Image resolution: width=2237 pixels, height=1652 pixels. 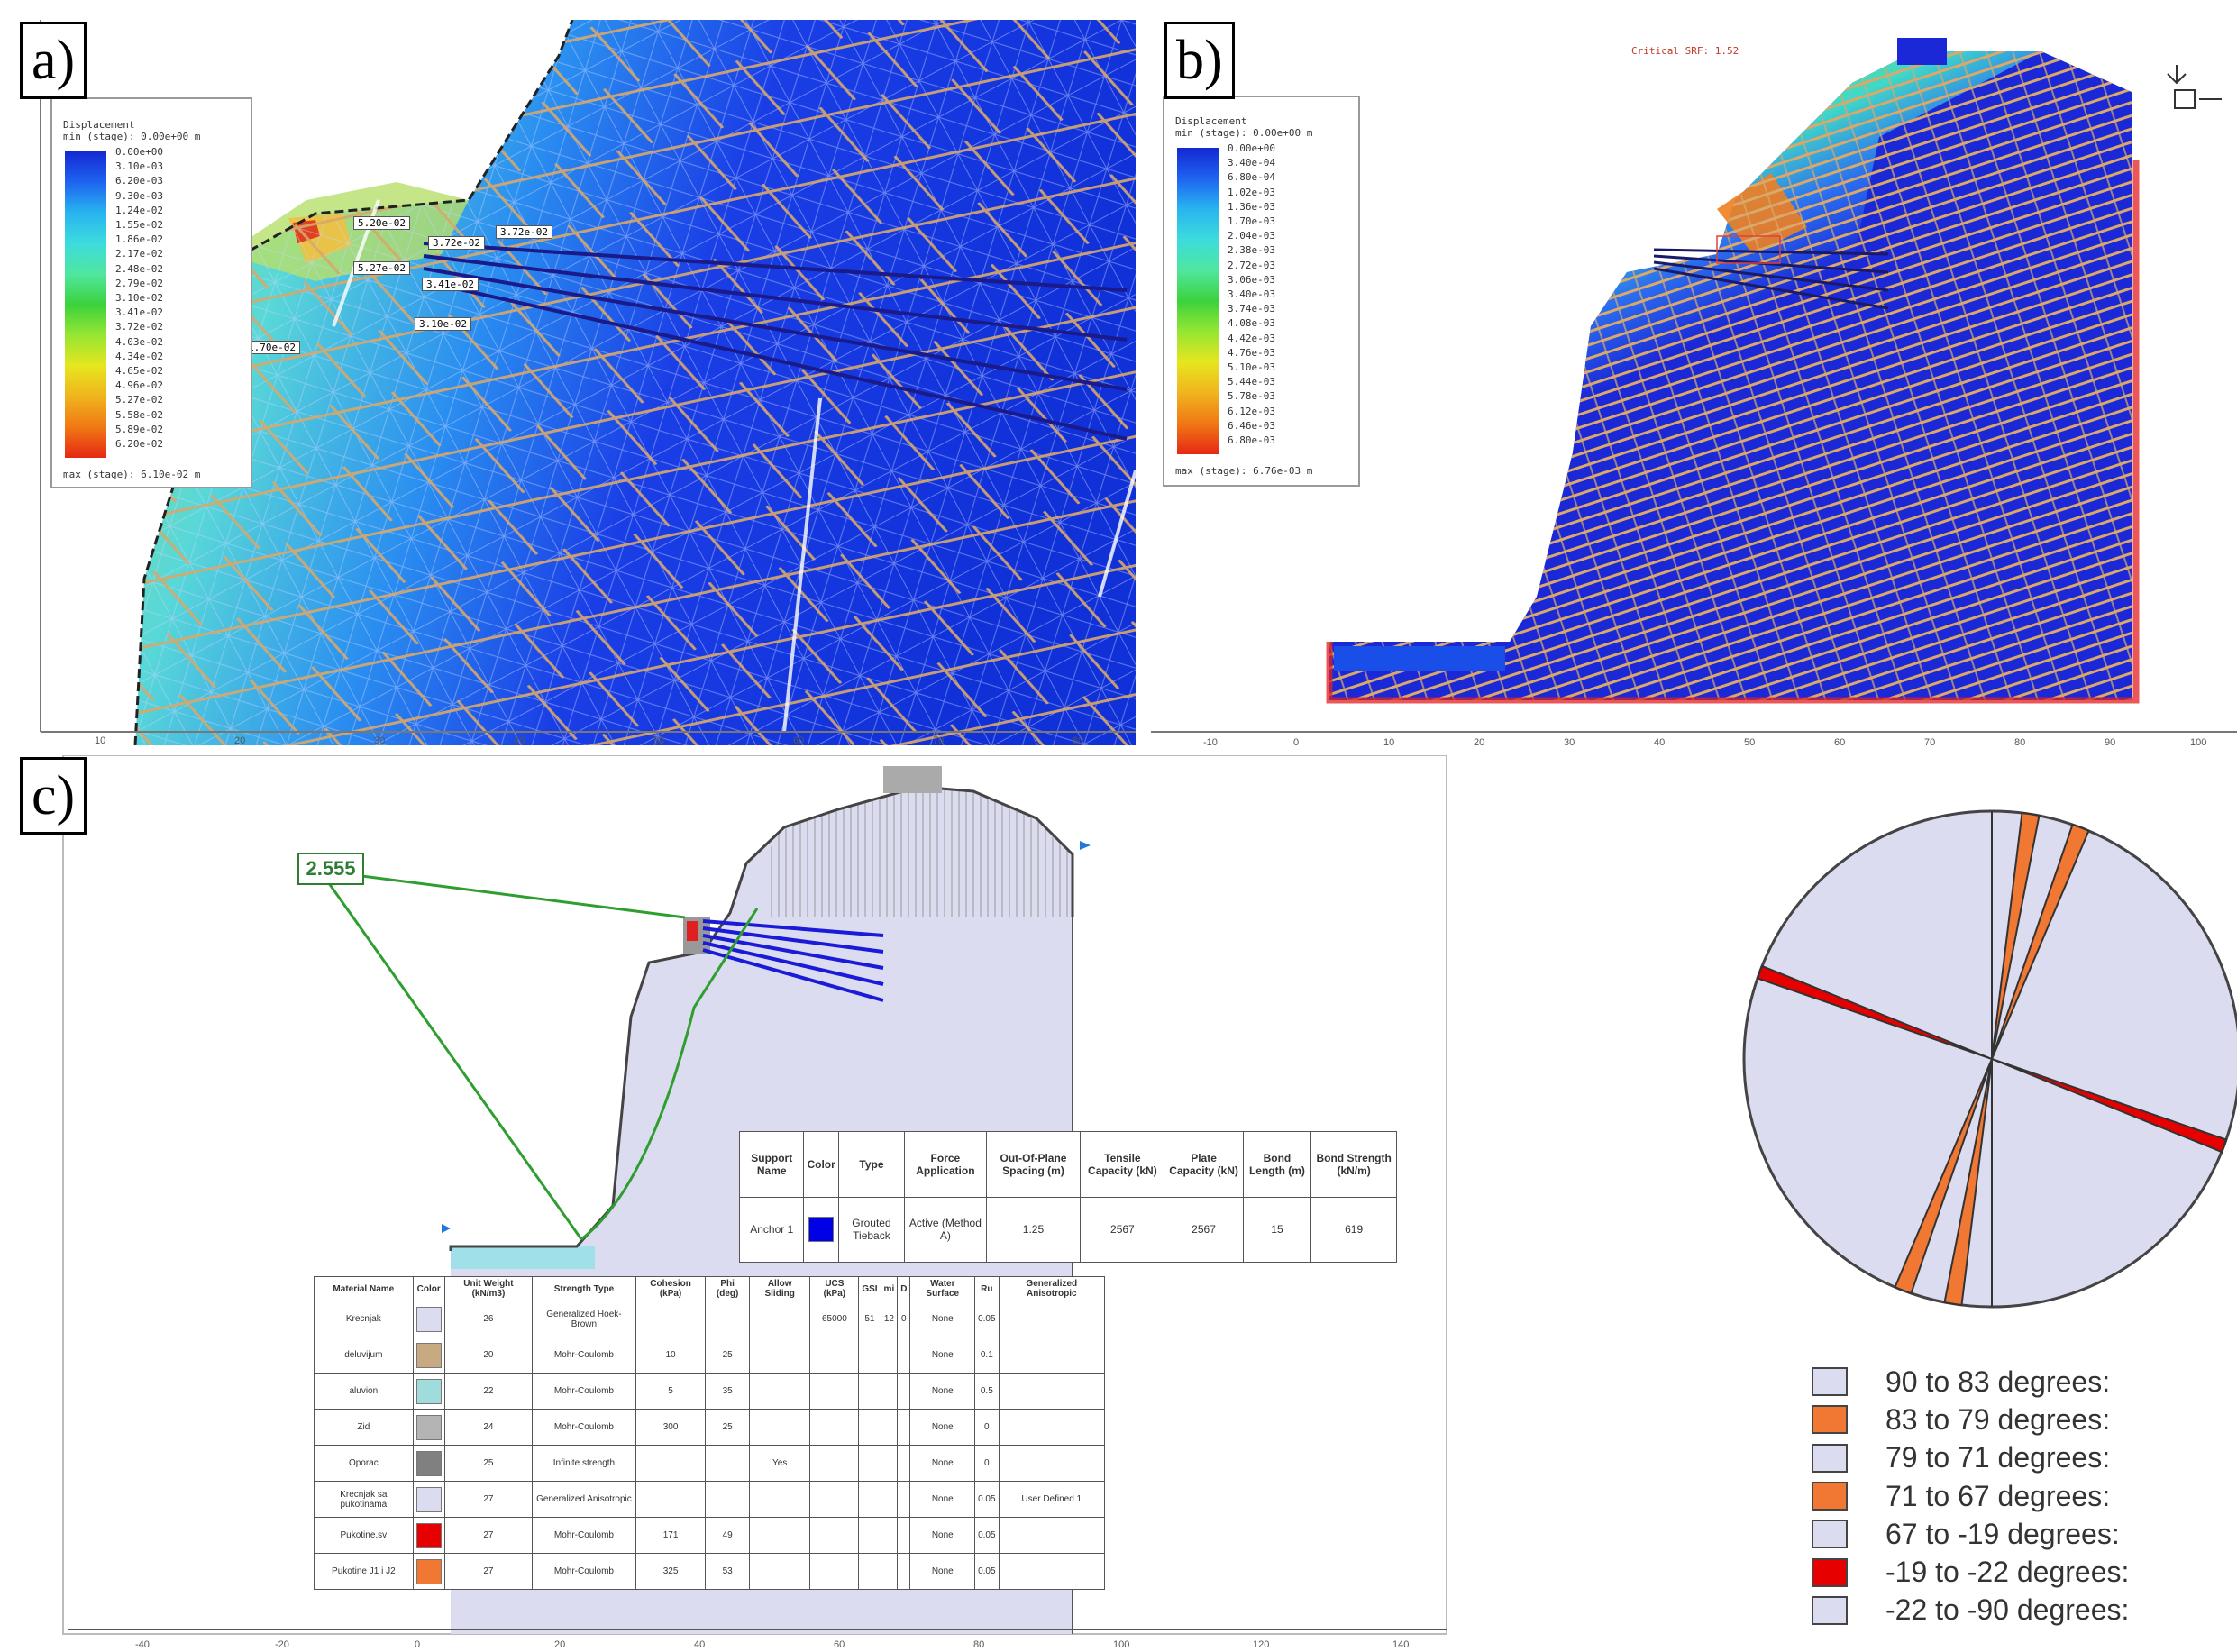 I want to click on table-header: mi, so click(x=889, y=1289).